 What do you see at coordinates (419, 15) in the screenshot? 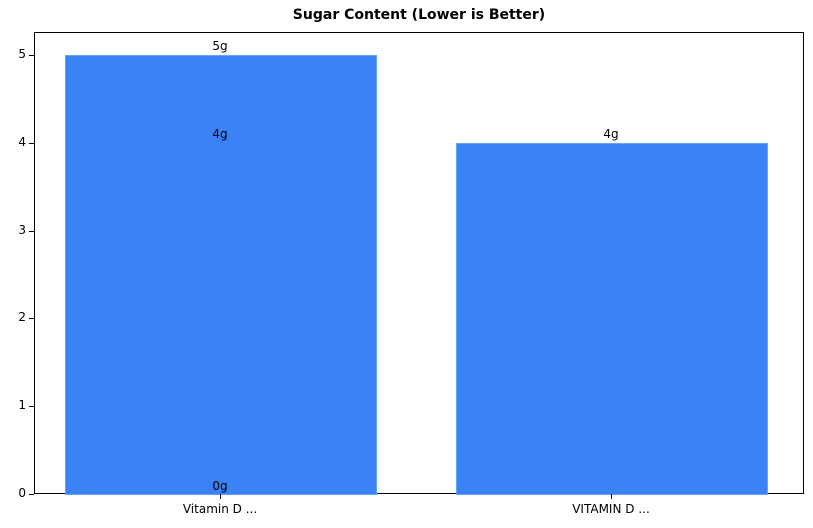
I see `chart-title: Sugar Content (Lower is Better)` at bounding box center [419, 15].